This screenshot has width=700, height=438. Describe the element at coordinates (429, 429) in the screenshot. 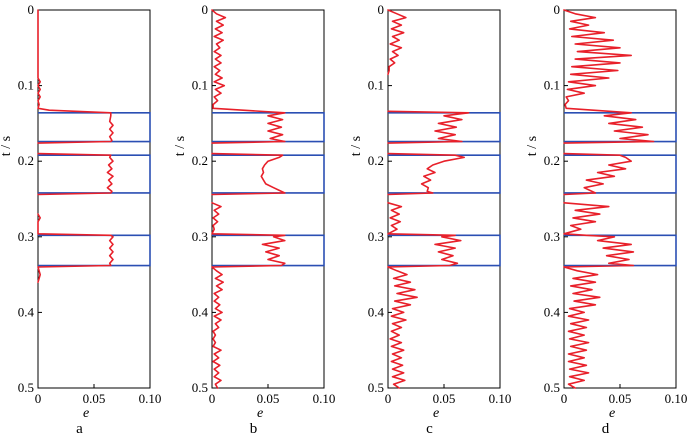

I see `panel-label: c` at that location.